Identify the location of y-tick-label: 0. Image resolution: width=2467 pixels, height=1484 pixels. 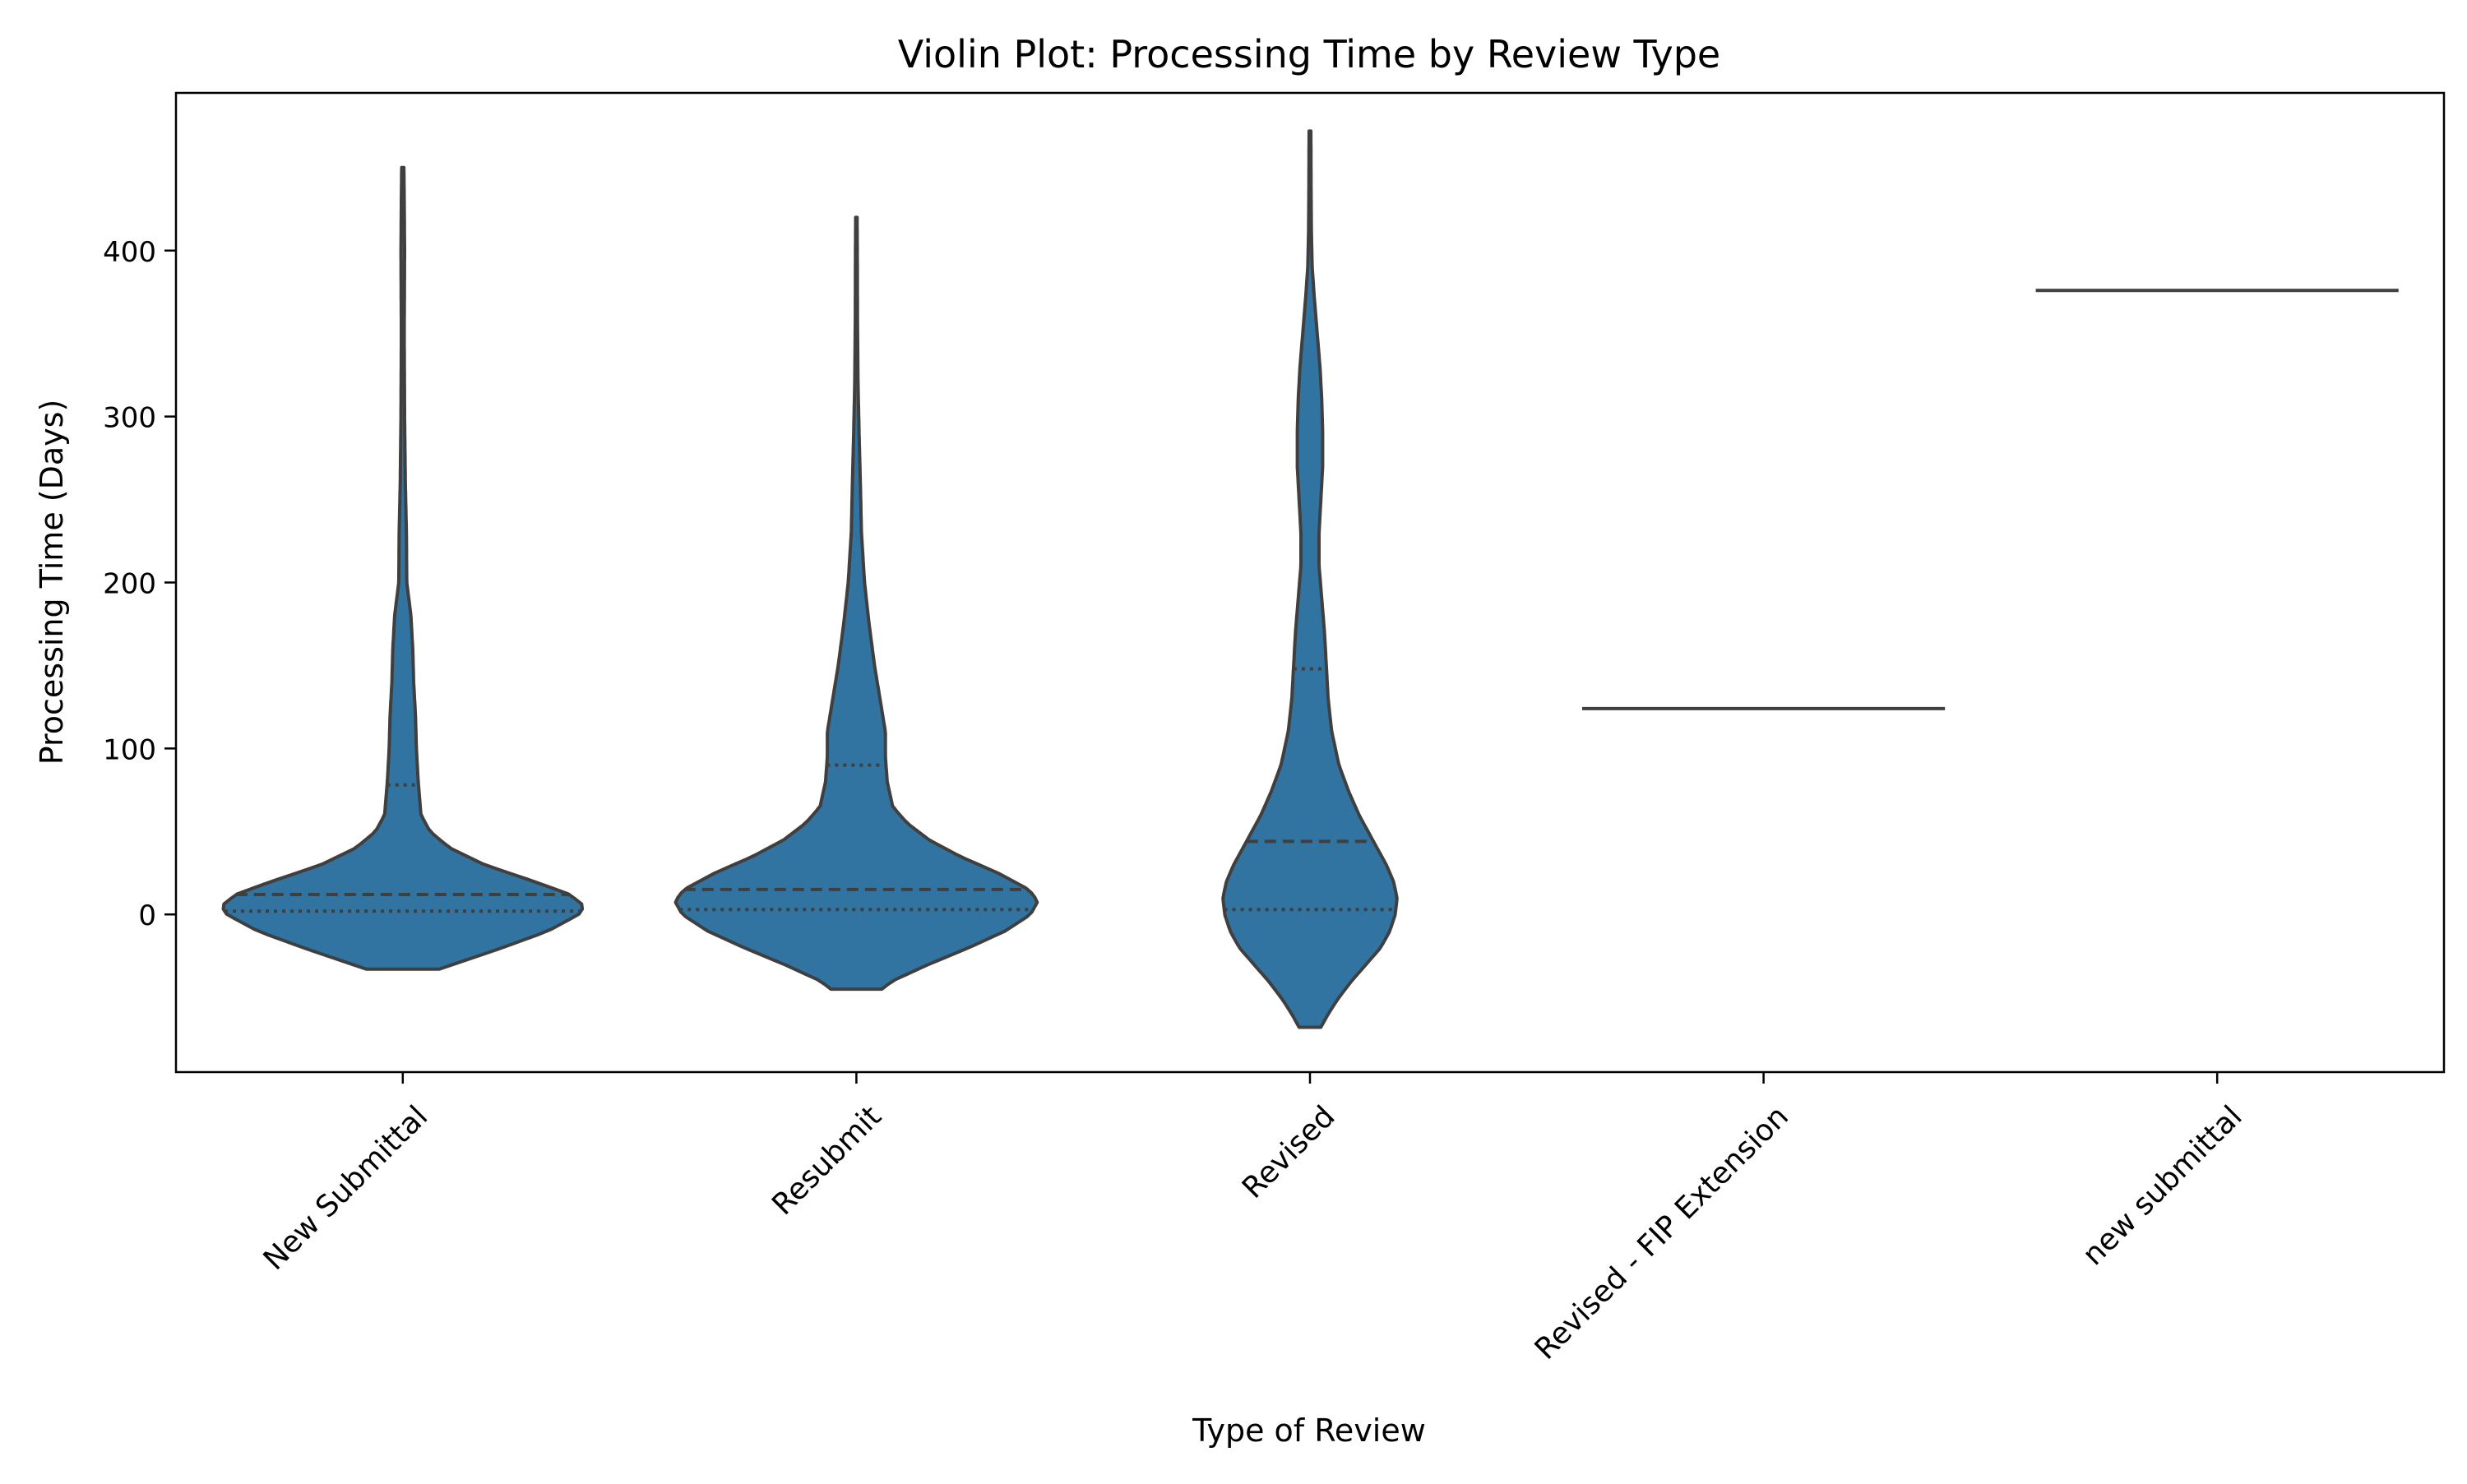
(147, 916).